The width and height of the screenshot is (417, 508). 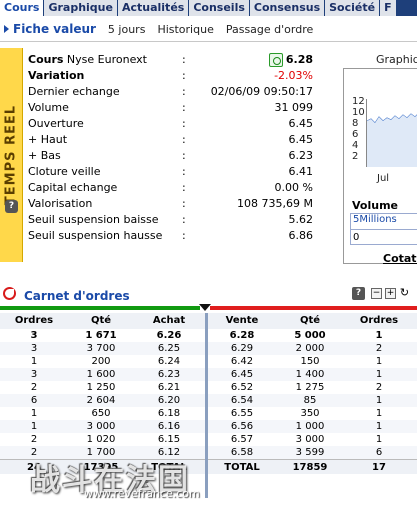 What do you see at coordinates (275, 203) in the screenshot?
I see `info-value: 108 735,69 M` at bounding box center [275, 203].